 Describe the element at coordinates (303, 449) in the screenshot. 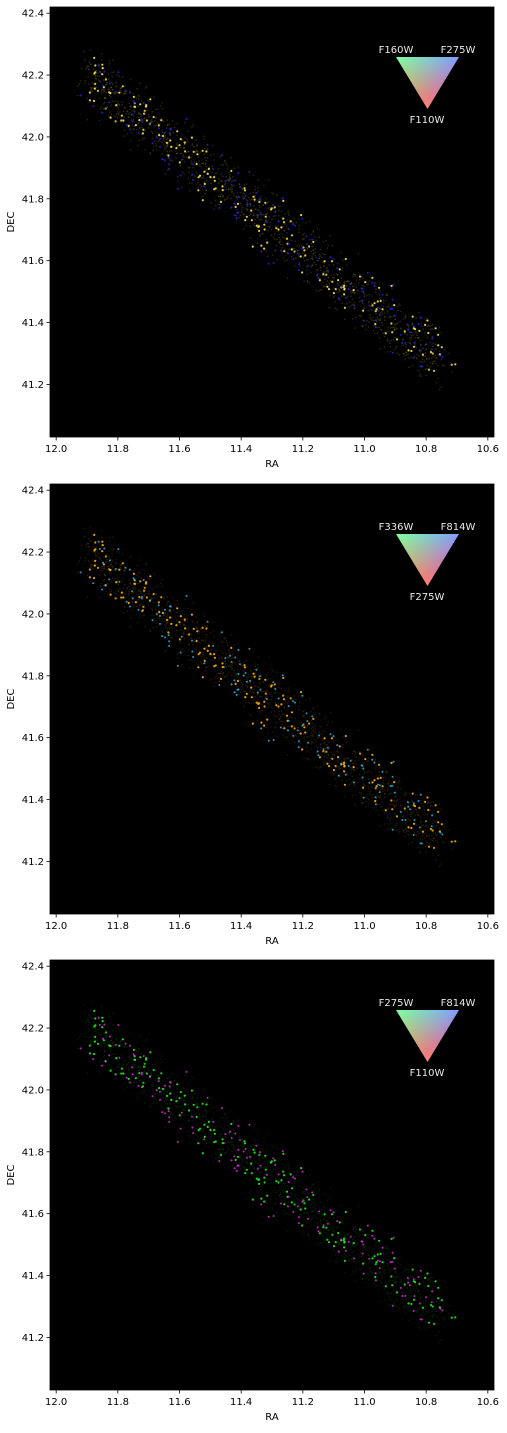

I see `x-tick-label: 11.2` at that location.